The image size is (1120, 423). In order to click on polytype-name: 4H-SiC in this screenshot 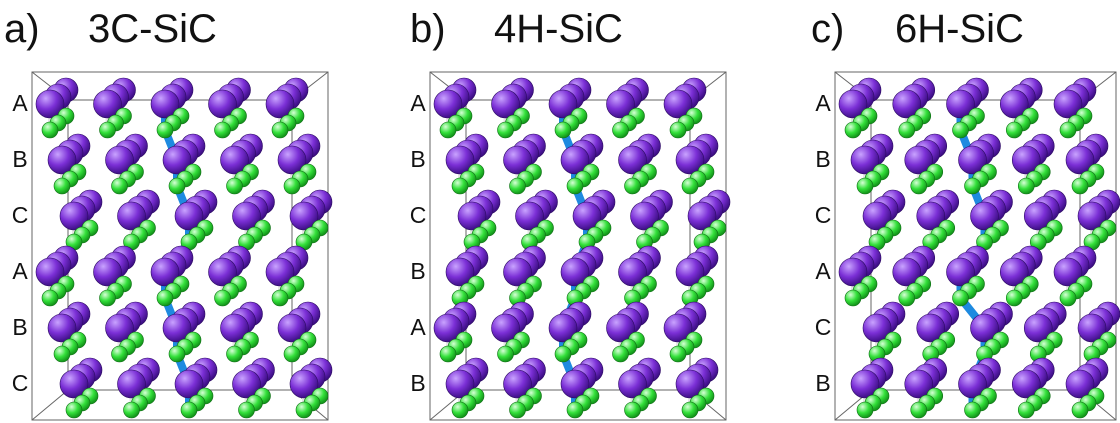, I will do `click(558, 29)`.